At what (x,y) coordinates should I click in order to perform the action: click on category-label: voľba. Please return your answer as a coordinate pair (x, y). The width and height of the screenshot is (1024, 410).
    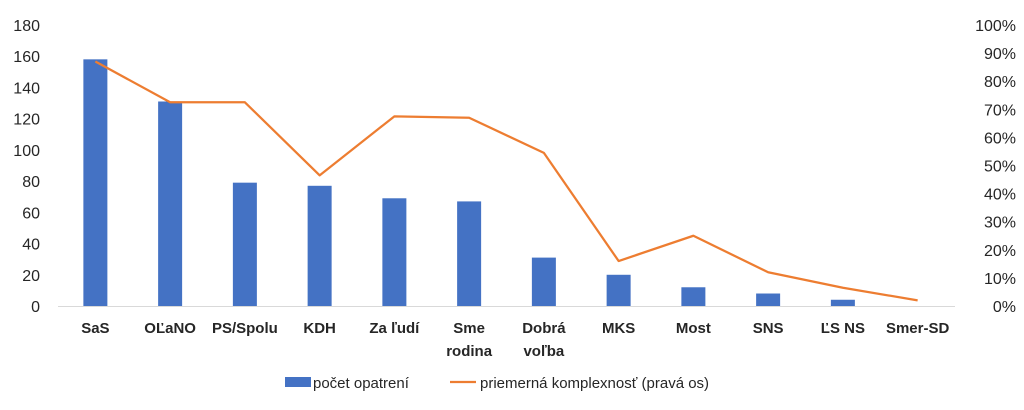
    Looking at the image, I should click on (543, 351).